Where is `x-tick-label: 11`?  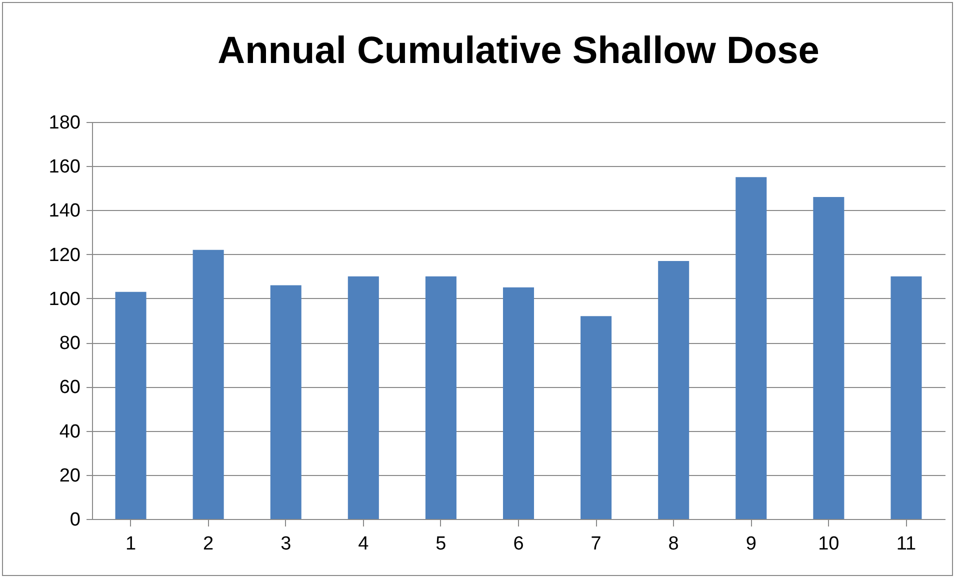 x-tick-label: 11 is located at coordinates (906, 544).